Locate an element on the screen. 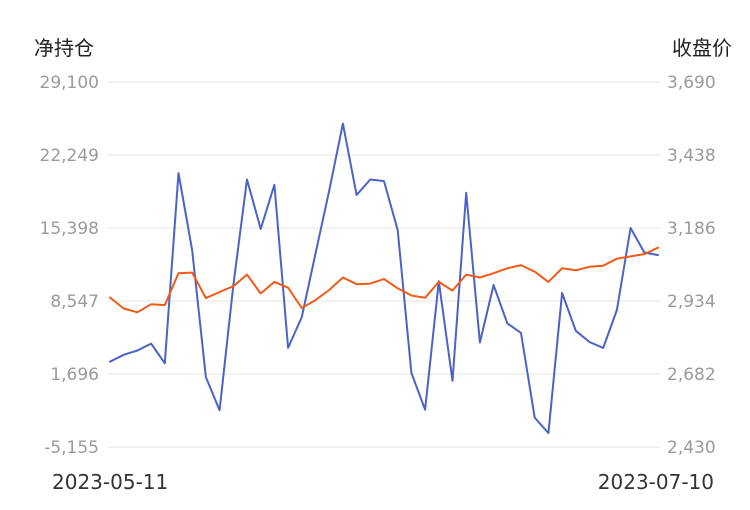 This screenshot has height=510, width=750. left-tick-label: 1,696 is located at coordinates (74, 375).